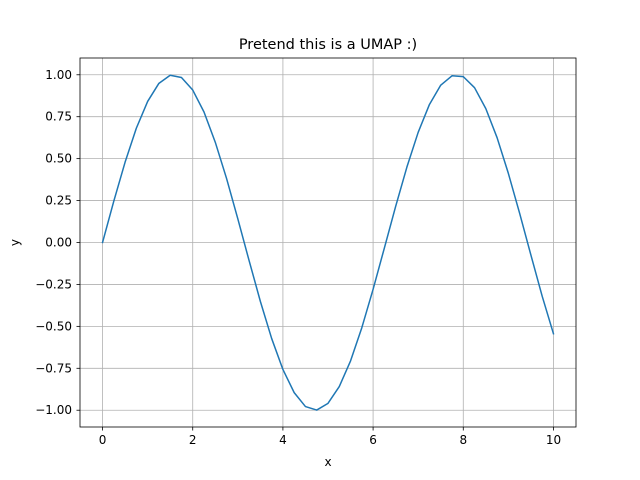 The image size is (640, 480). I want to click on chart-title: Pretend this is a UMAP :), so click(328, 45).